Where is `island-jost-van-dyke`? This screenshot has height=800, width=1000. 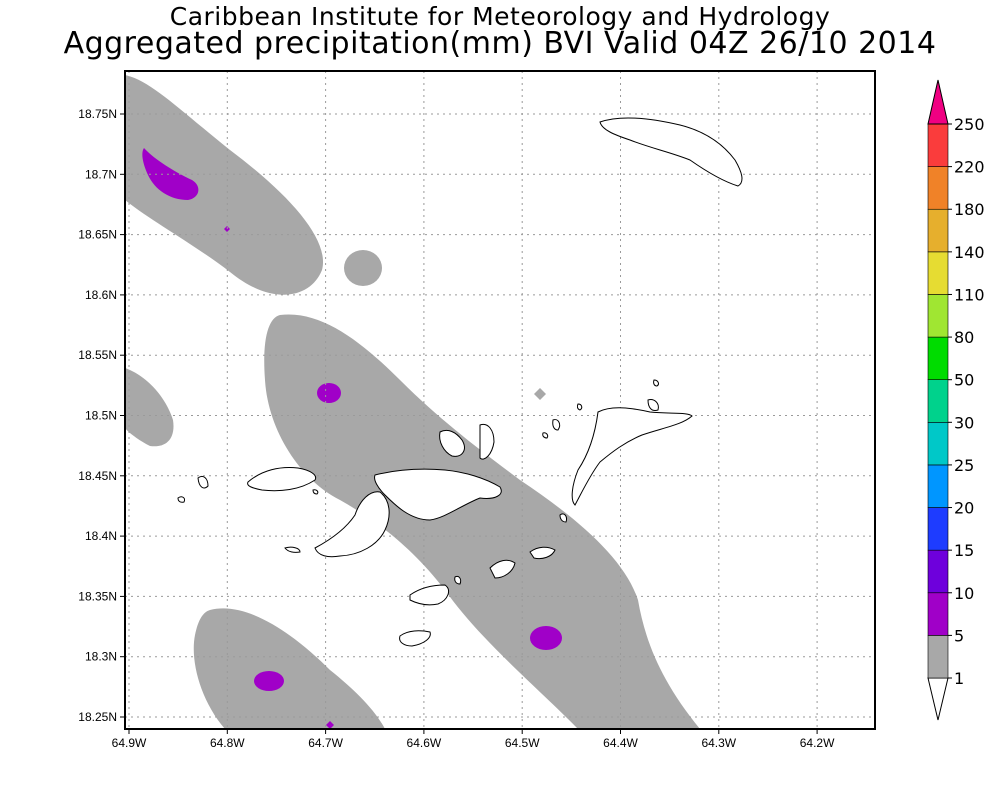 island-jost-van-dyke is located at coordinates (282, 479).